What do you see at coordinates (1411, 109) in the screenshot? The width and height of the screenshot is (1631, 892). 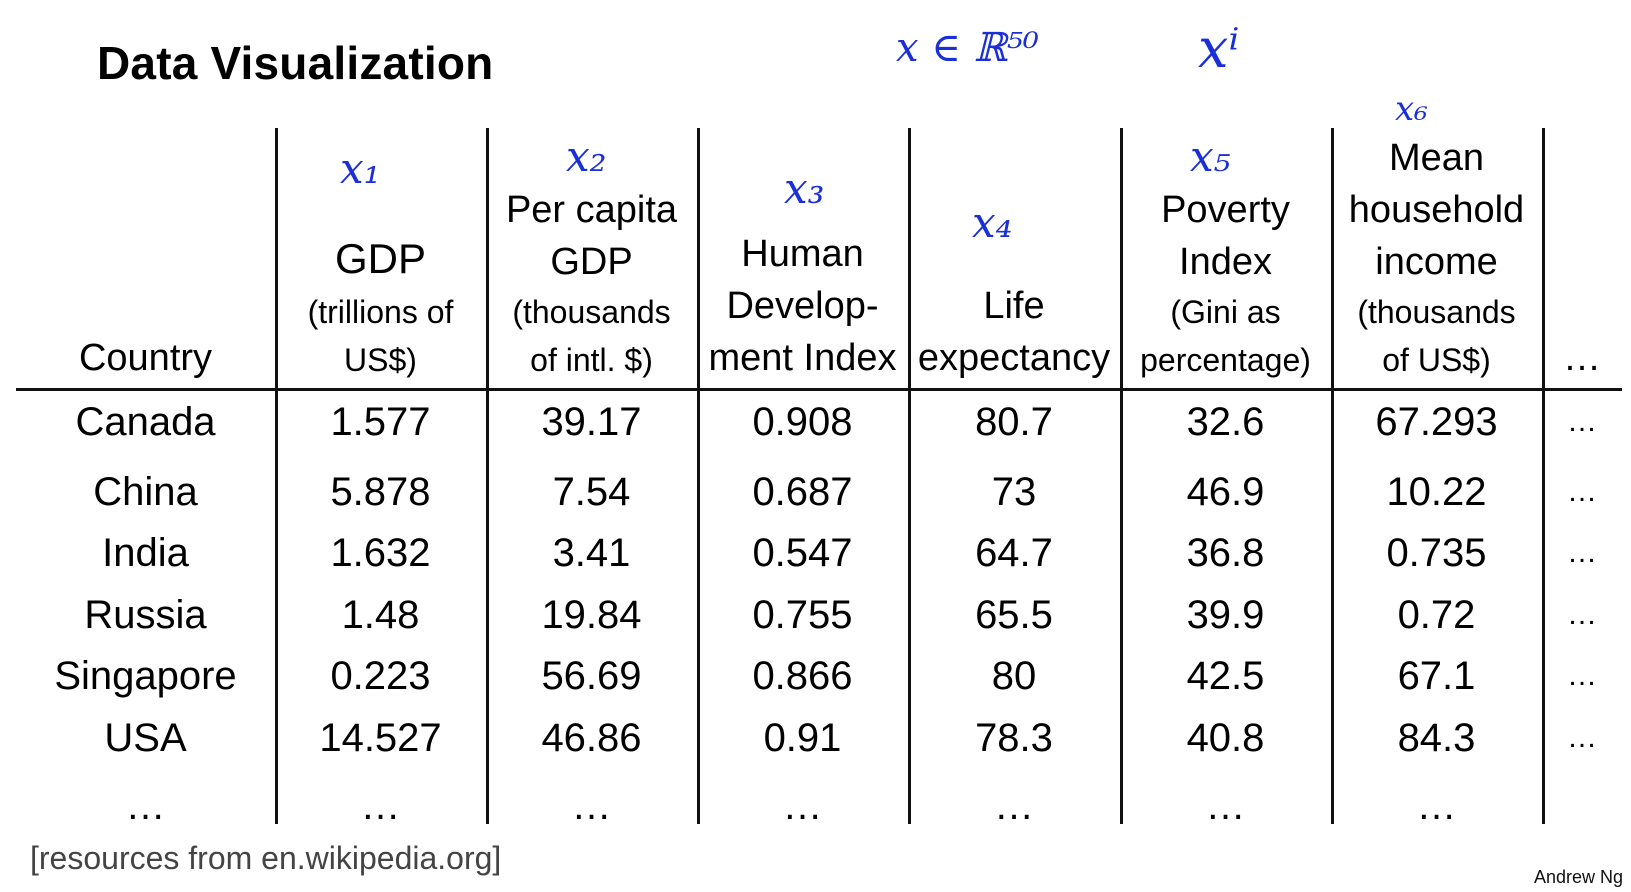 I see `annotation-feature-x6: x₆` at bounding box center [1411, 109].